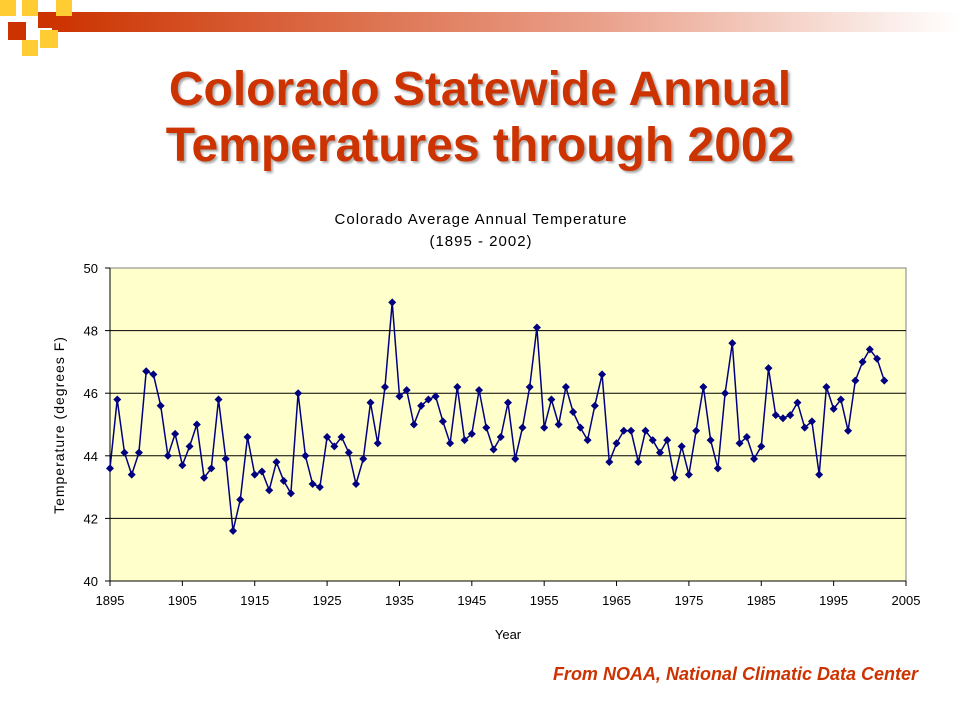 The height and width of the screenshot is (720, 960). What do you see at coordinates (508, 634) in the screenshot?
I see `x-axis-label: Year` at bounding box center [508, 634].